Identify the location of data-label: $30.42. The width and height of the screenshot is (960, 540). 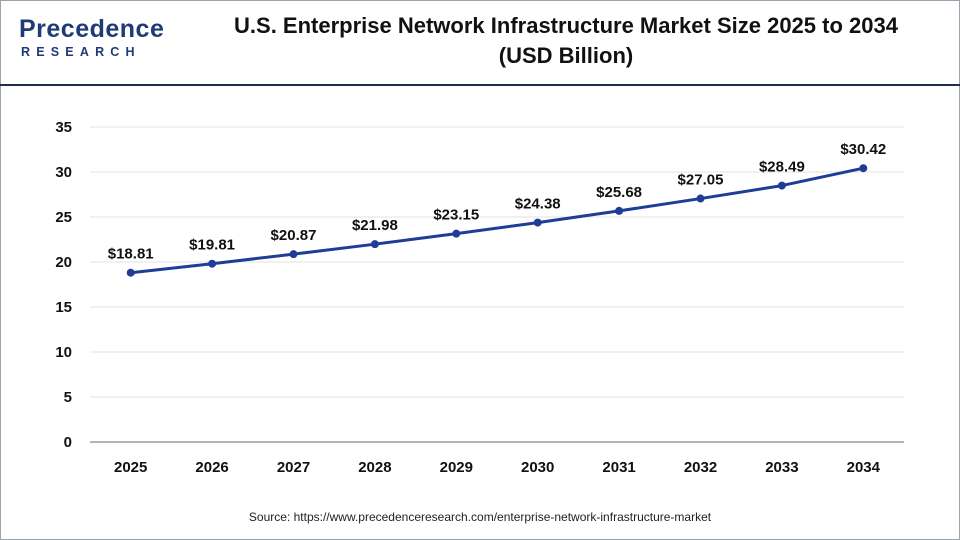
(863, 149).